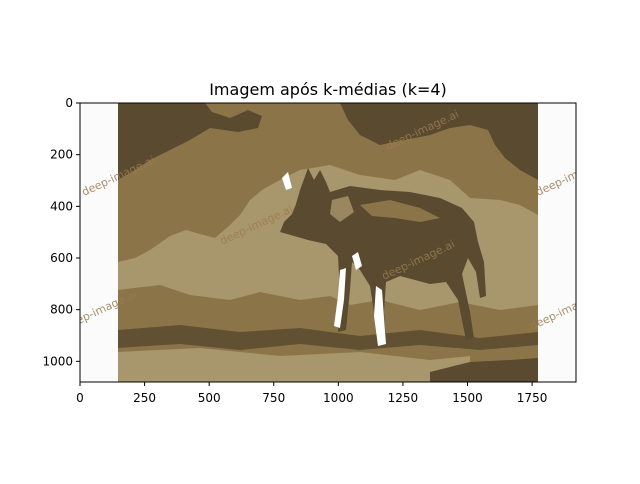  What do you see at coordinates (532, 398) in the screenshot?
I see `x-tick-label: 1750` at bounding box center [532, 398].